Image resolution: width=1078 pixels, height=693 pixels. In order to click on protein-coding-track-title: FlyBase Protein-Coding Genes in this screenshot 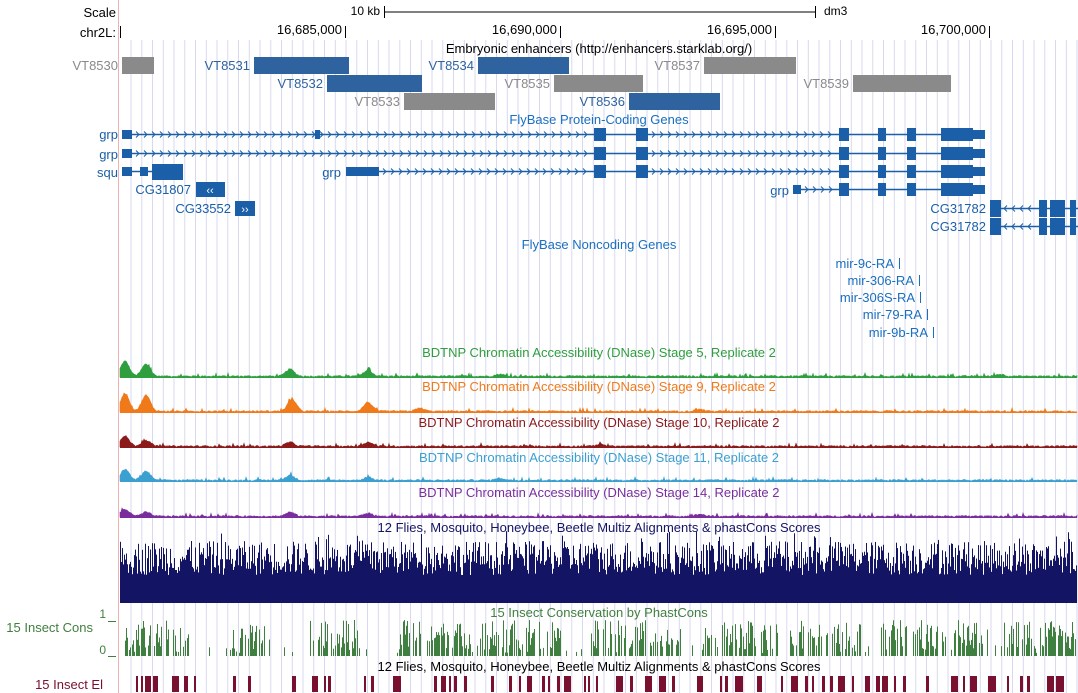, I will do `click(599, 119)`.